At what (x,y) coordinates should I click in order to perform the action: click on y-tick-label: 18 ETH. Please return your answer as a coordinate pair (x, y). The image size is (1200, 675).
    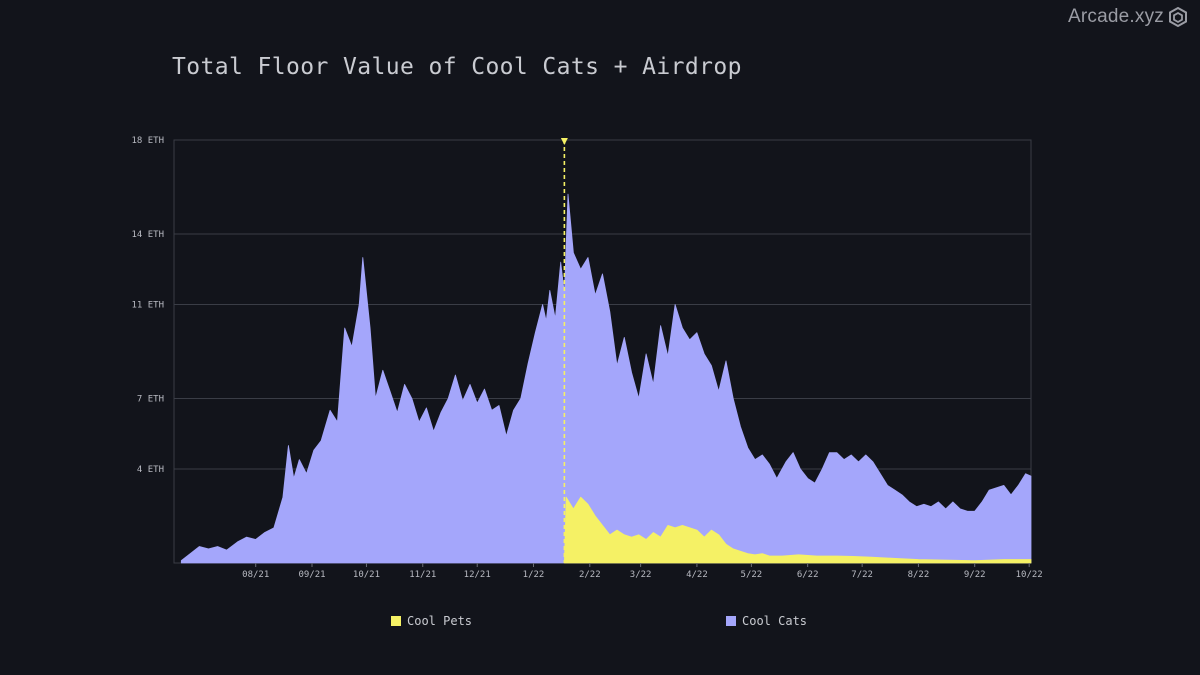
    Looking at the image, I should click on (147, 141).